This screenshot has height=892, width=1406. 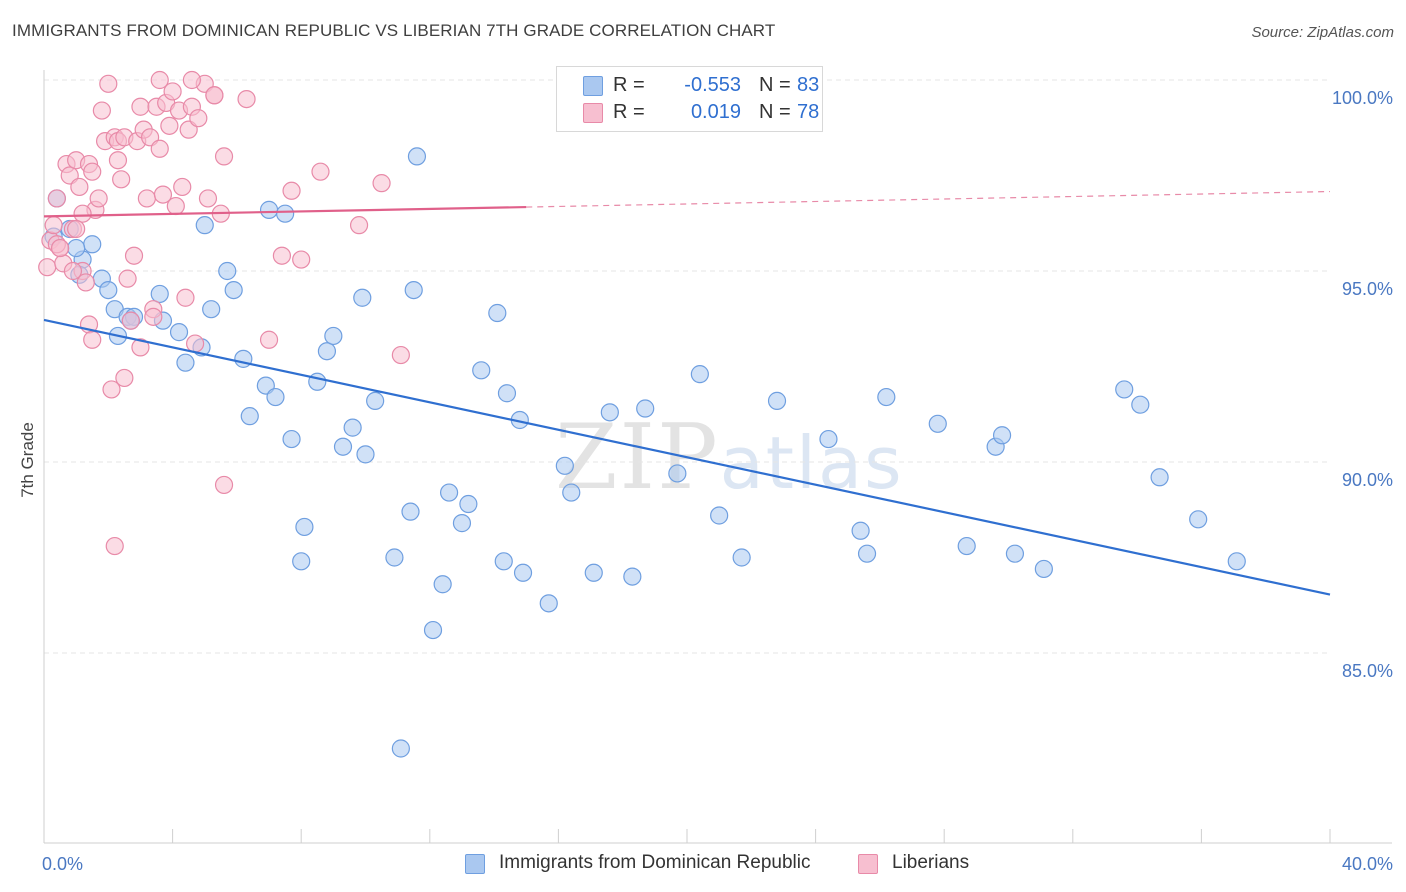 I want to click on trend-line-liberian-dashed, so click(x=928, y=199).